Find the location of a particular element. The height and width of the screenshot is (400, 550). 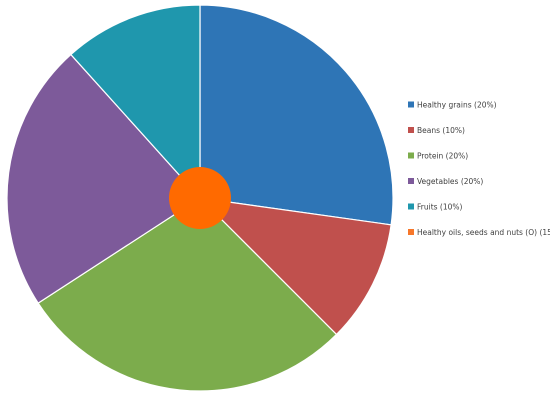

legend-label-1: Beans (10%) is located at coordinates (441, 130).